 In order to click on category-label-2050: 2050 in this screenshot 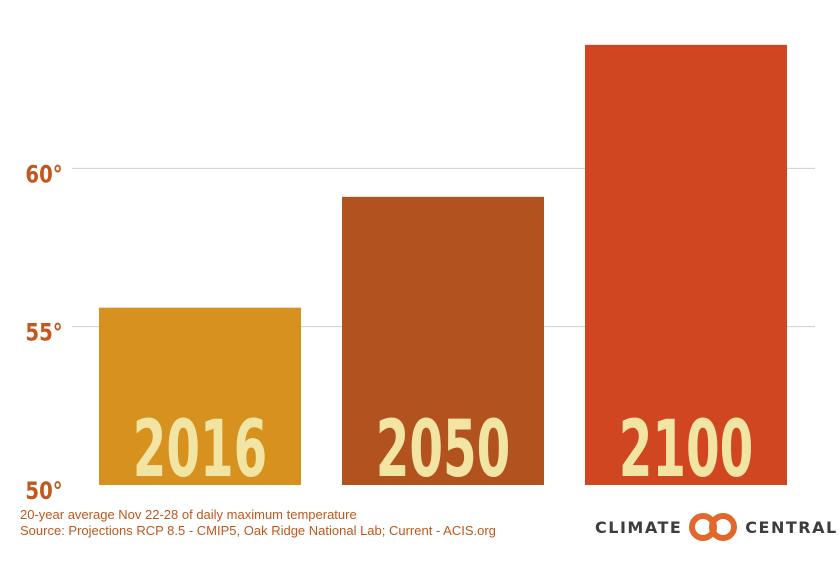, I will do `click(443, 450)`.